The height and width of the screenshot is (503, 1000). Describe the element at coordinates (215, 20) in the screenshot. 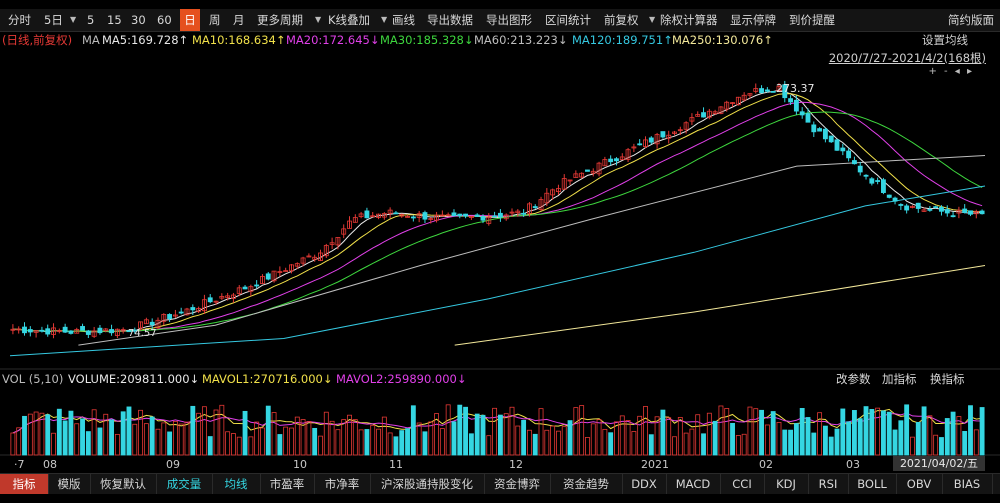

I see `toolbar-item-8: 周` at that location.